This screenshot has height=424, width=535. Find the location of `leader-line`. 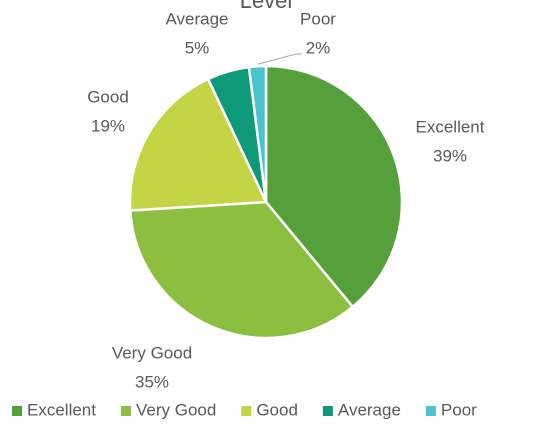

leader-line is located at coordinates (279, 59).